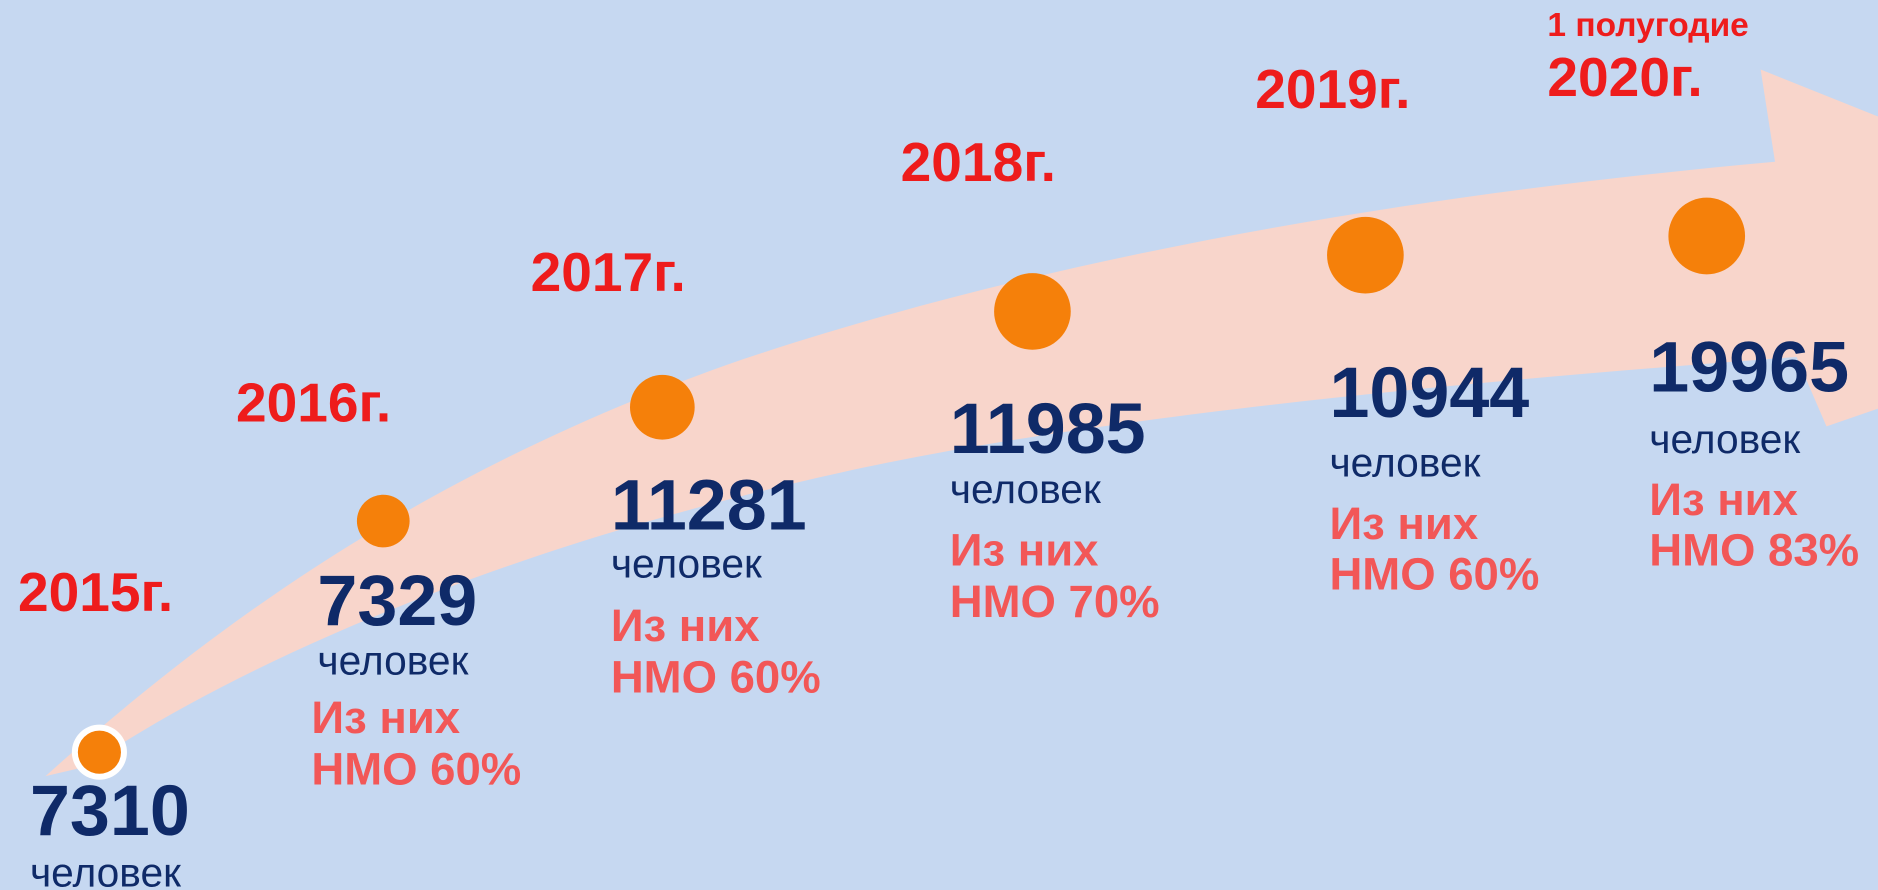  What do you see at coordinates (313, 403) in the screenshot?
I see `year: 2016г.` at bounding box center [313, 403].